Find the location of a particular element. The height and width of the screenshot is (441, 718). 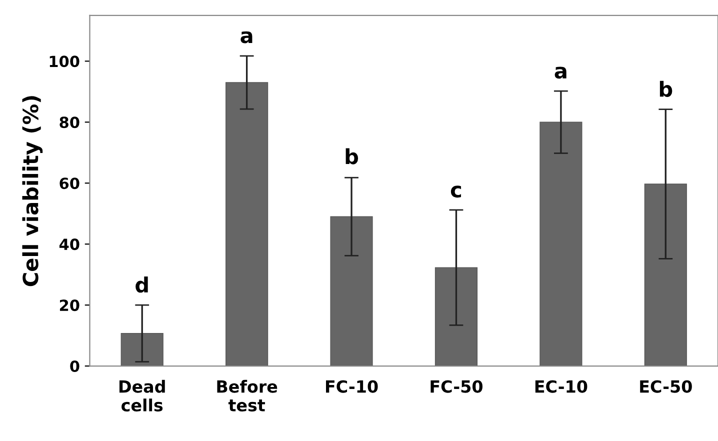

y-tick-label: 60 is located at coordinates (70, 184).